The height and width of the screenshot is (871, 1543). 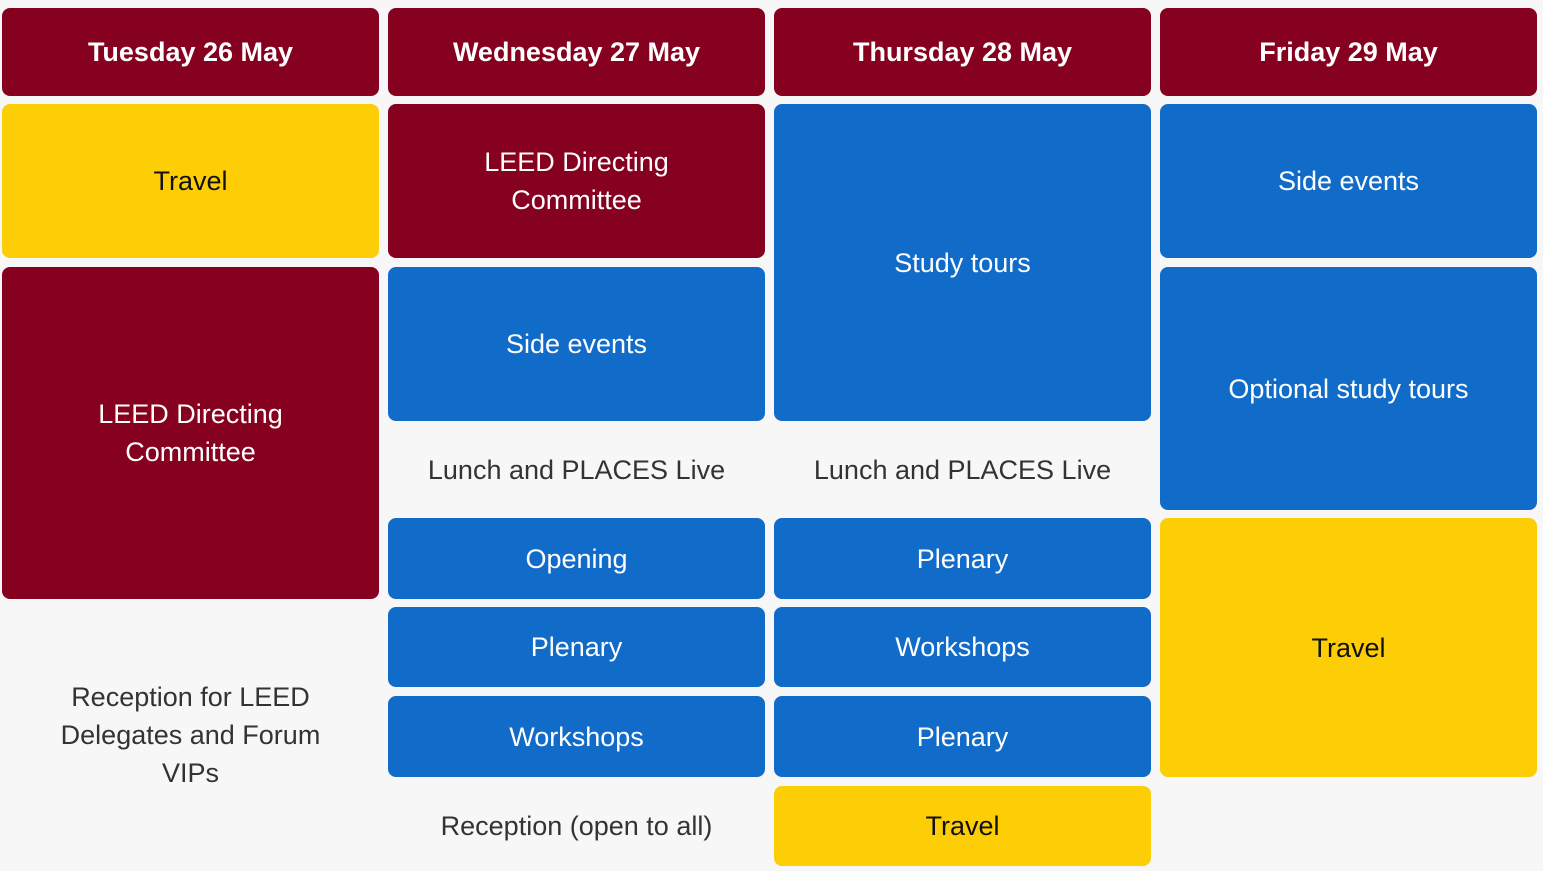 What do you see at coordinates (1348, 388) in the screenshot?
I see `event-optional-study-tours: Optional study tours` at bounding box center [1348, 388].